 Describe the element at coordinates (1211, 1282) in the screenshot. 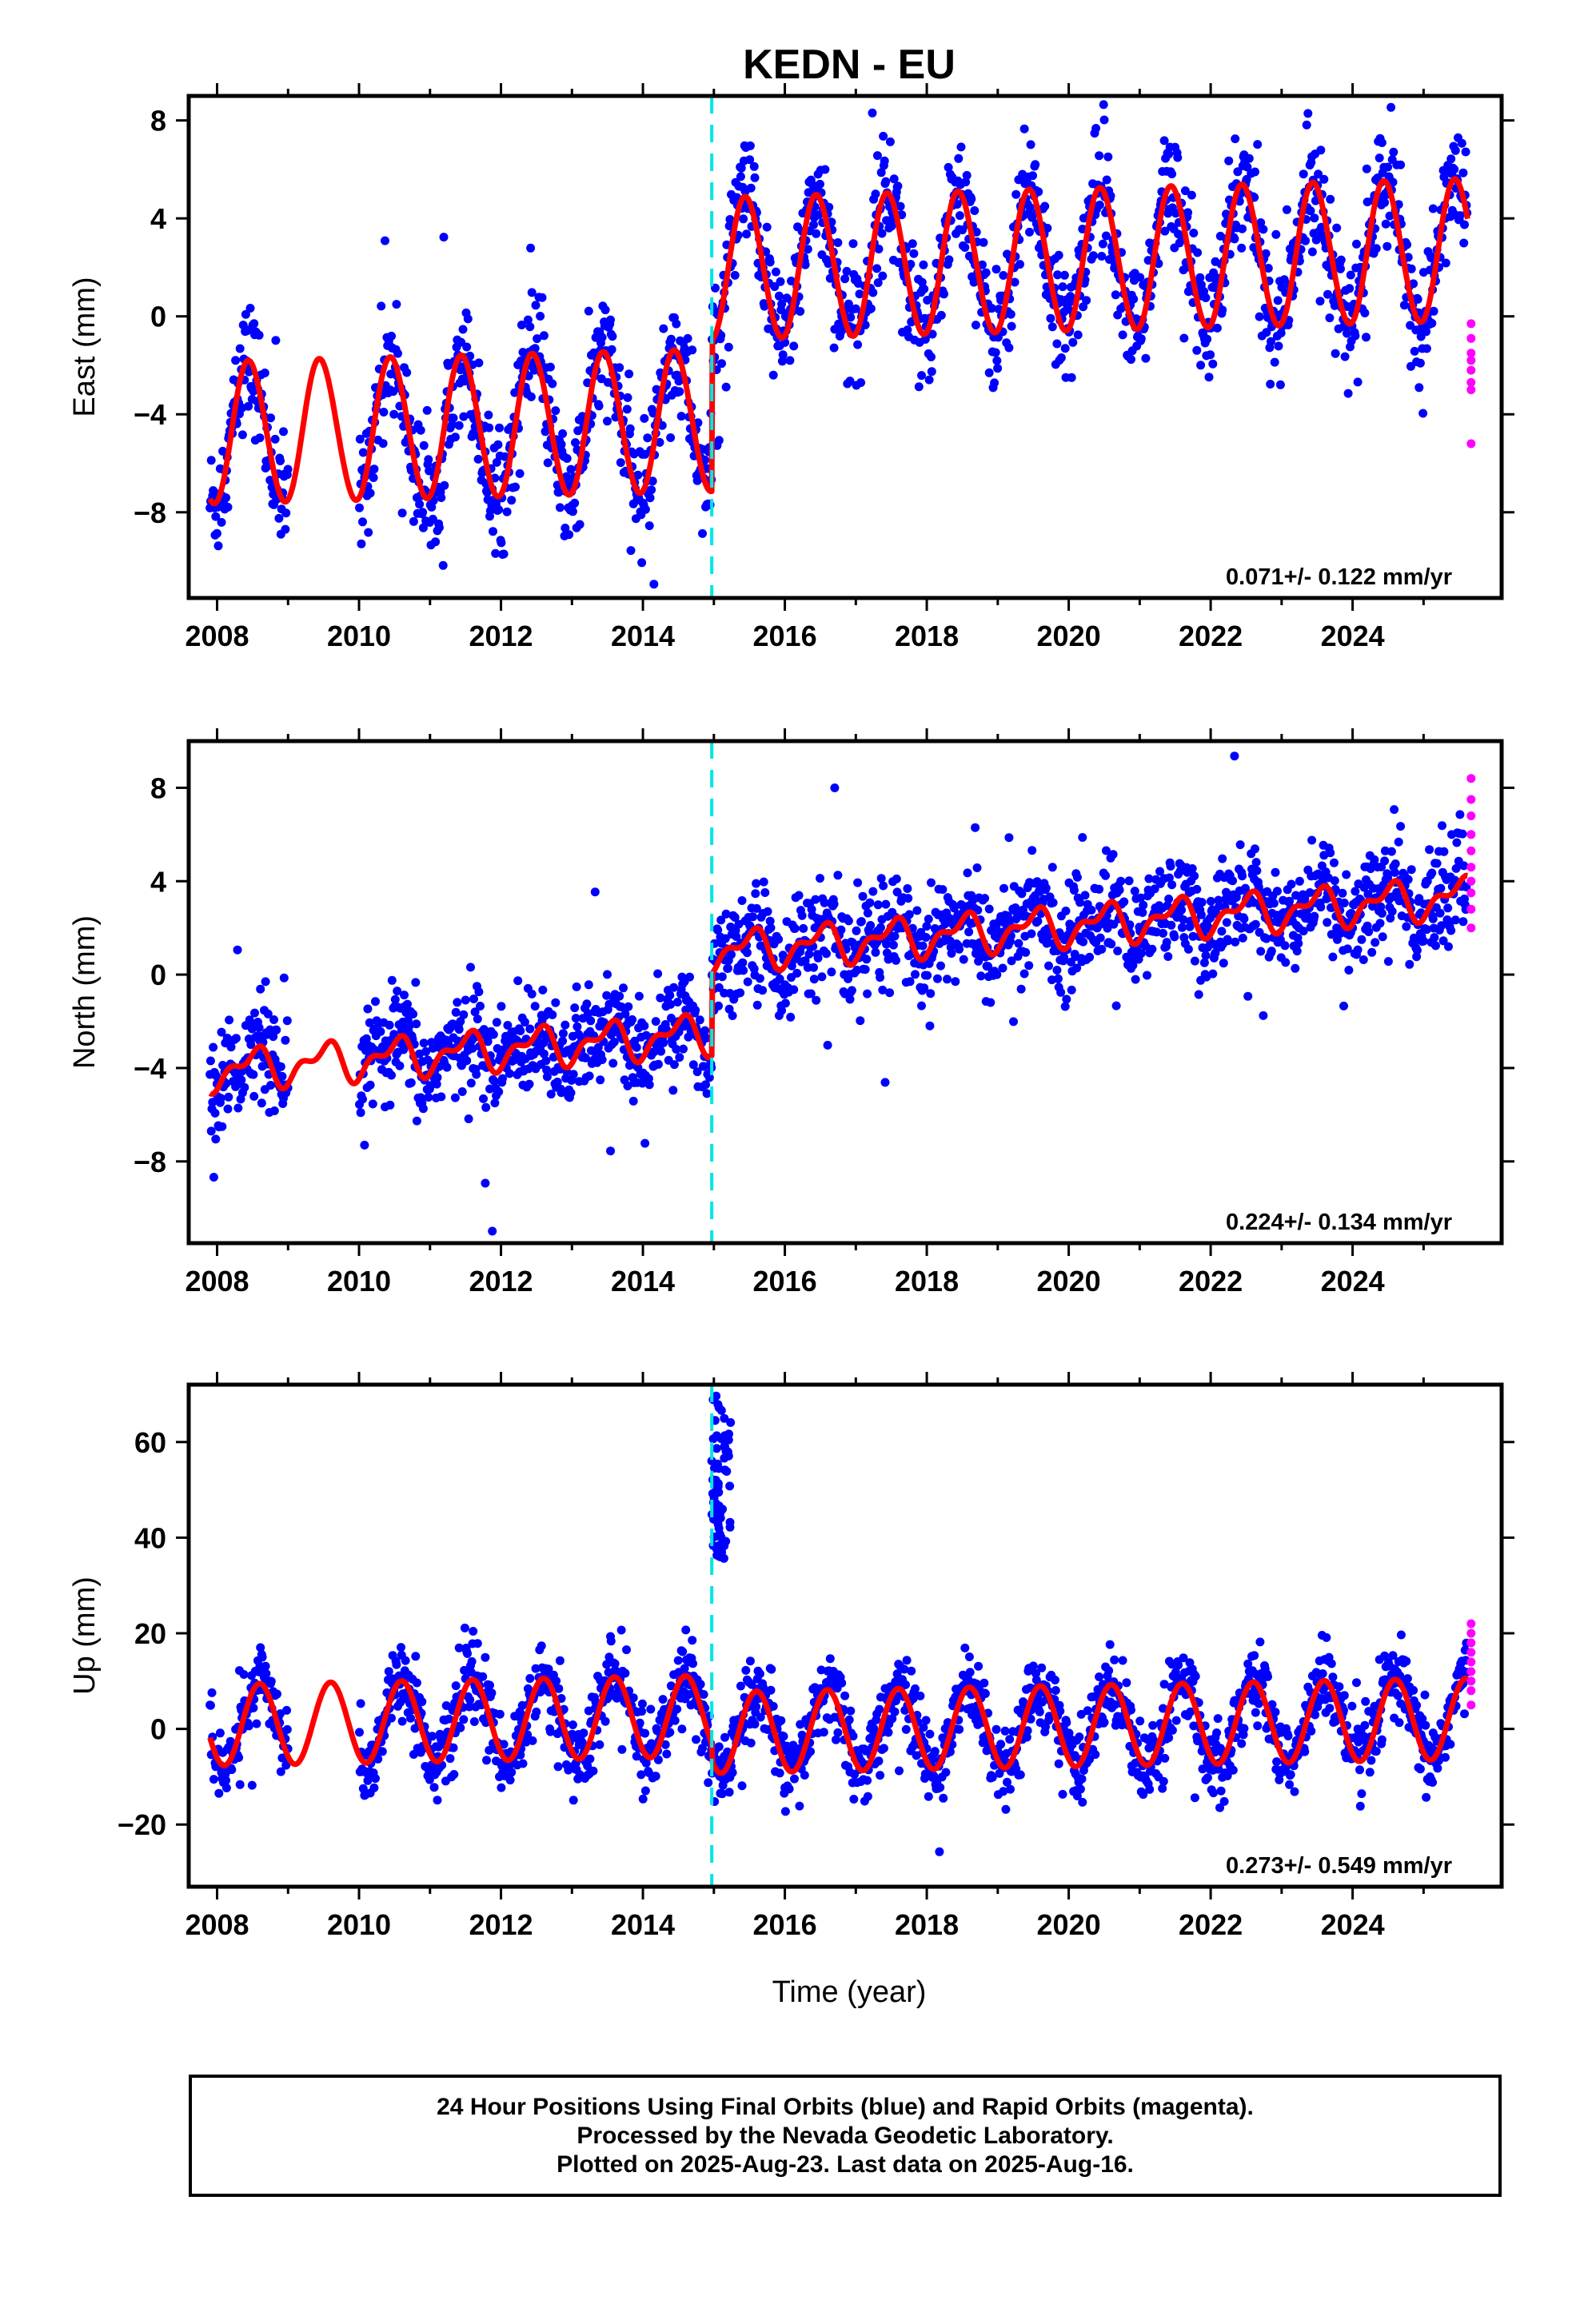

I see `x-tick-label: 2022` at that location.